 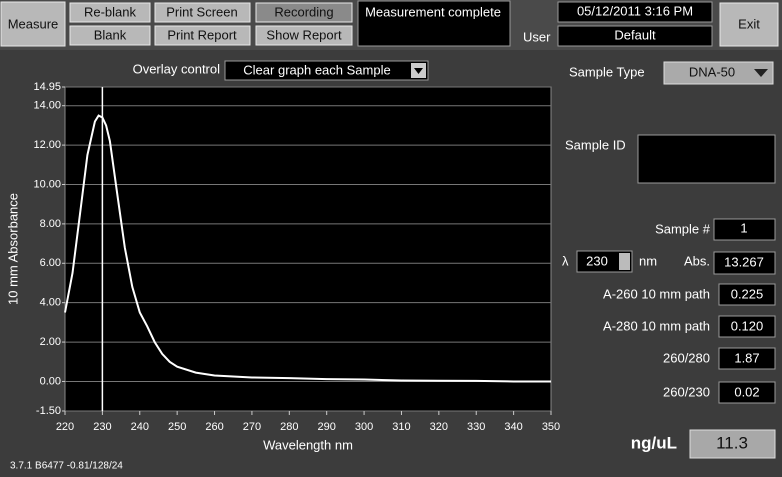 I want to click on x-tick-label: 250, so click(x=177, y=427).